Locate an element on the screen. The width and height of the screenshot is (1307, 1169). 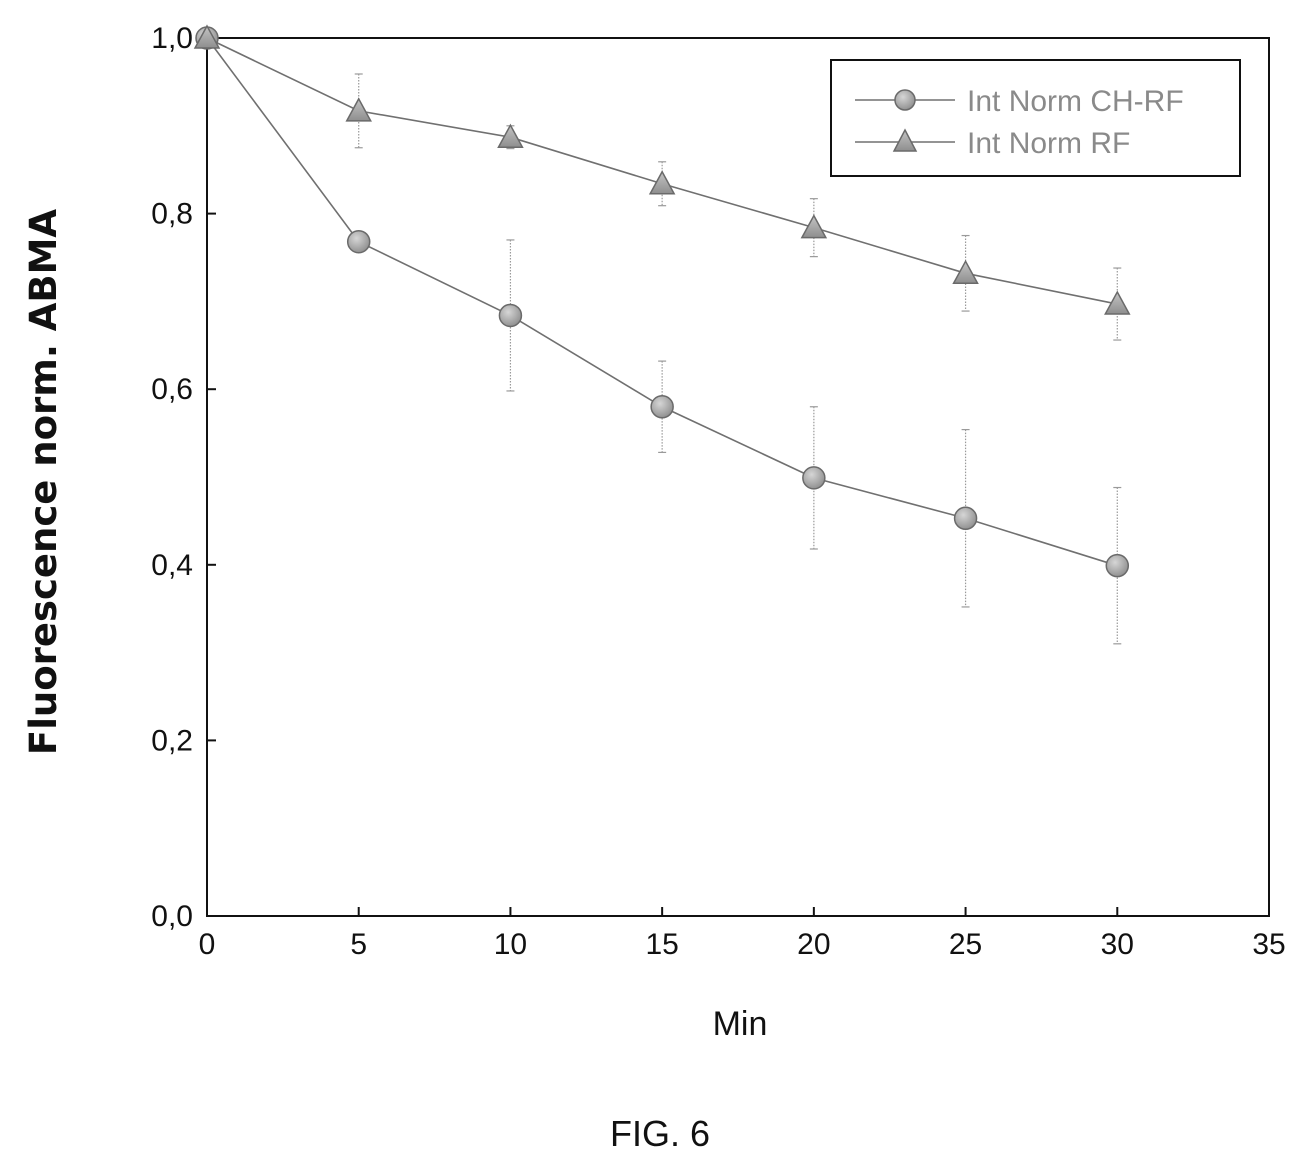
x-tick-label: 0 is located at coordinates (207, 944).